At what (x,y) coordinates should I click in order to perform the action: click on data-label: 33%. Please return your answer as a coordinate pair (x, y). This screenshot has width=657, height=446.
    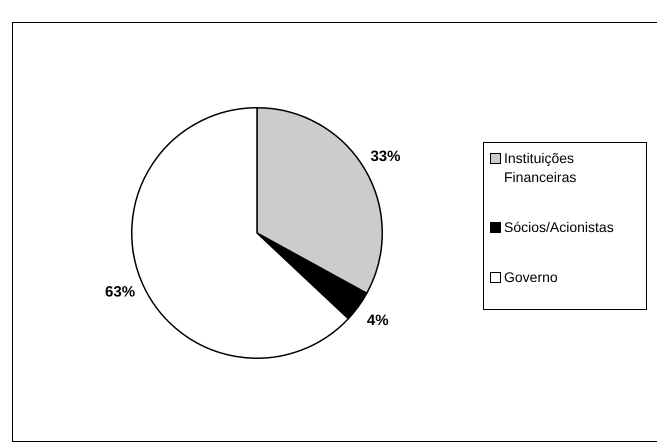
    Looking at the image, I should click on (385, 157).